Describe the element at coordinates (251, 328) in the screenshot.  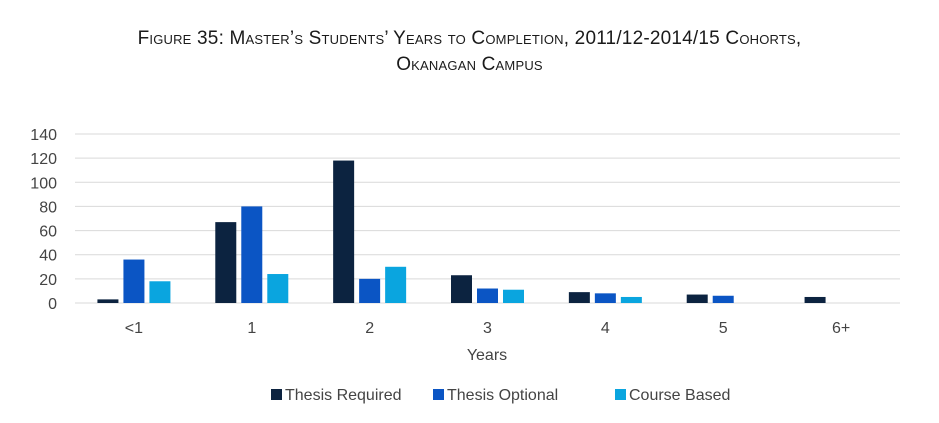
I see `x-tick-label: 1` at that location.